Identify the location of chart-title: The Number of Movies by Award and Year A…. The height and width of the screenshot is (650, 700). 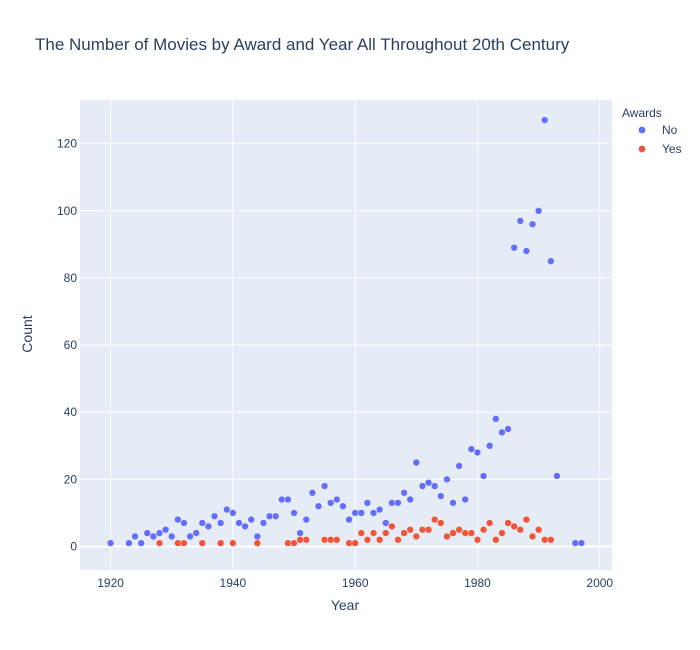
(302, 44).